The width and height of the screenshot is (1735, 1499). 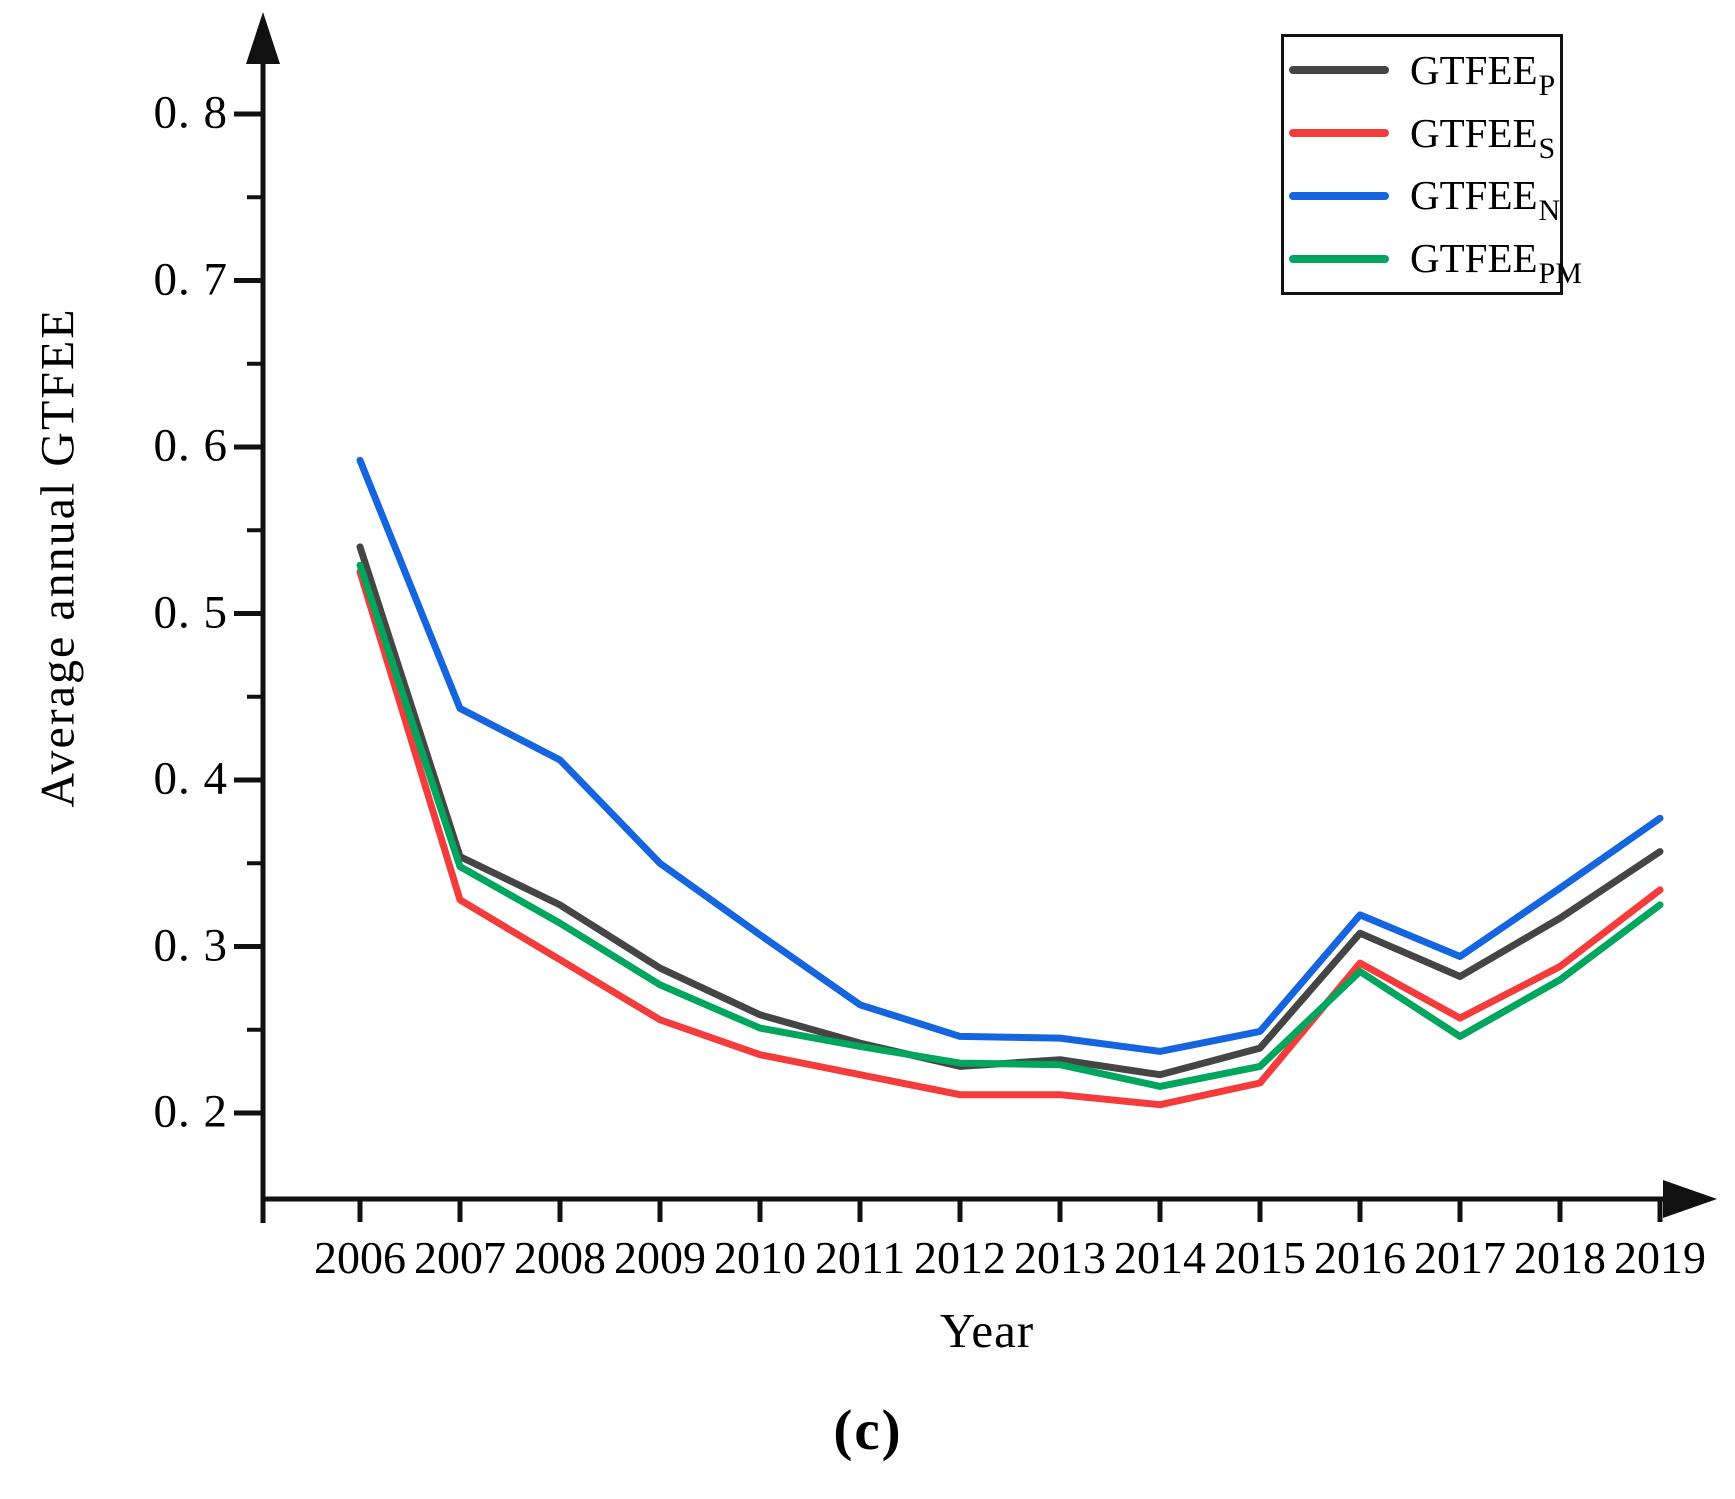 What do you see at coordinates (1660, 1257) in the screenshot?
I see `x-axis-tick-label: 2019` at bounding box center [1660, 1257].